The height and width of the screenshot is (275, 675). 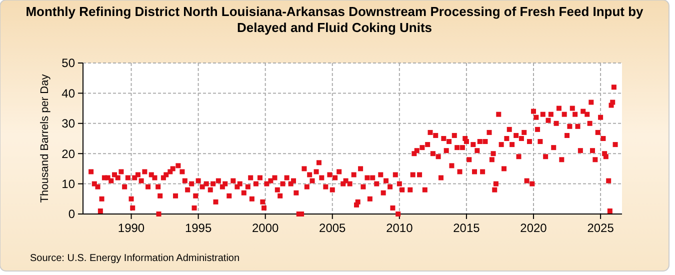 What do you see at coordinates (69, 93) in the screenshot?
I see `y-tick-label: 40` at bounding box center [69, 93].